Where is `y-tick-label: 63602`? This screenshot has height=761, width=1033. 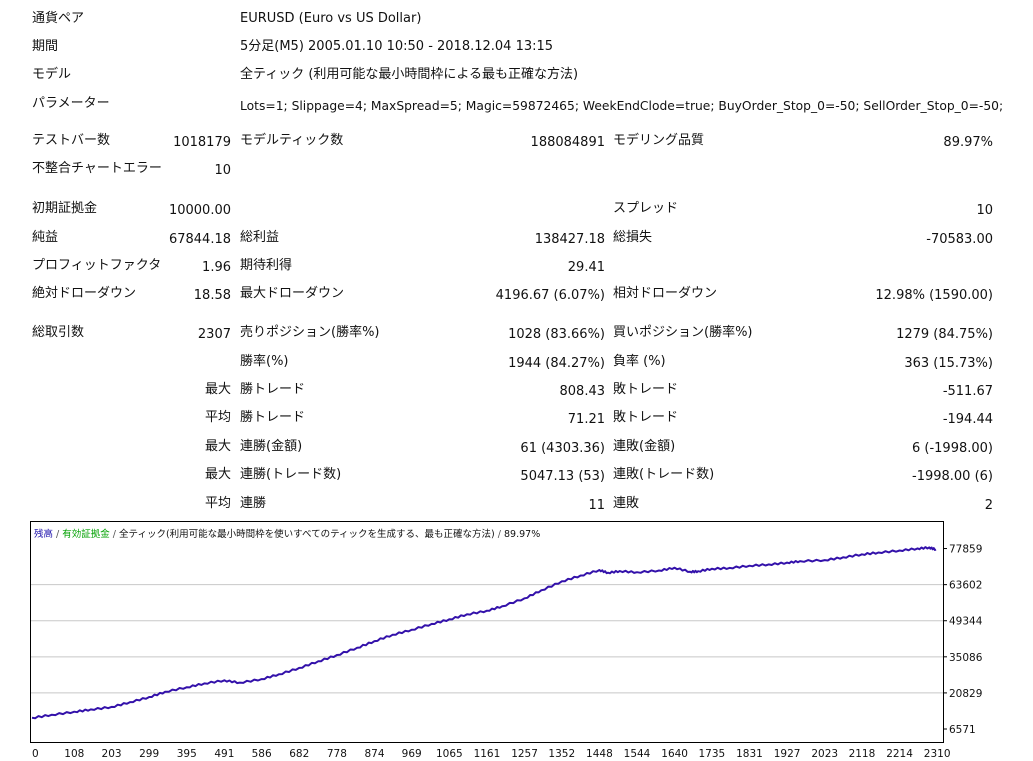
y-tick-label: 63602 is located at coordinates (965, 586).